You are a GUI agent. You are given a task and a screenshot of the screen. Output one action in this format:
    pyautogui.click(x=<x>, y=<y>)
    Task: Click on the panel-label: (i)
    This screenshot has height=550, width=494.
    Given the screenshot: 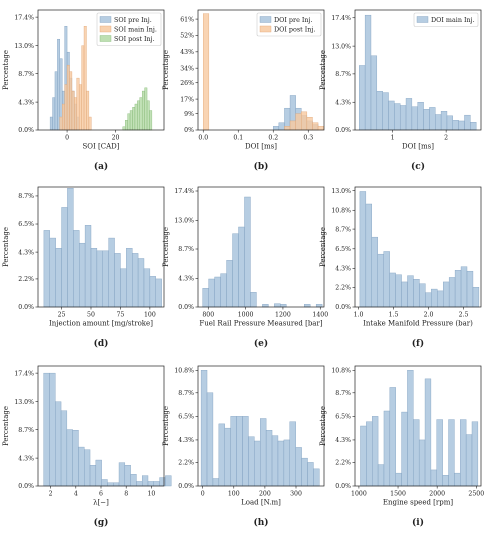 What is the action you would take?
    pyautogui.click(x=418, y=522)
    